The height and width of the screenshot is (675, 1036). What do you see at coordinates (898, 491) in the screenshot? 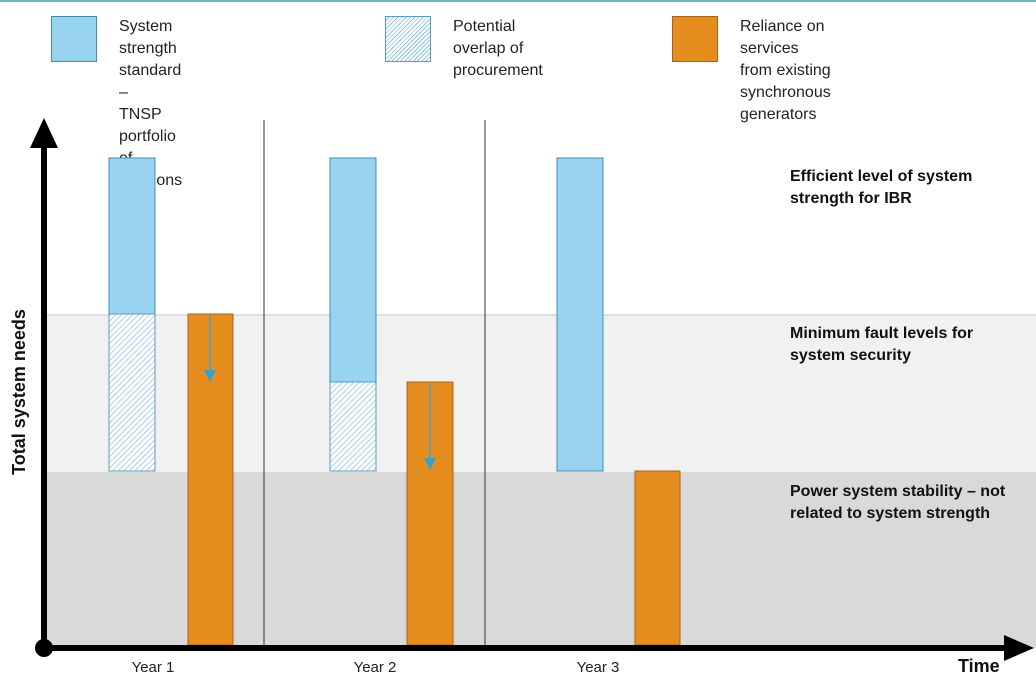
I see `zone-label-stability-1: Power system stability – not` at bounding box center [898, 491].